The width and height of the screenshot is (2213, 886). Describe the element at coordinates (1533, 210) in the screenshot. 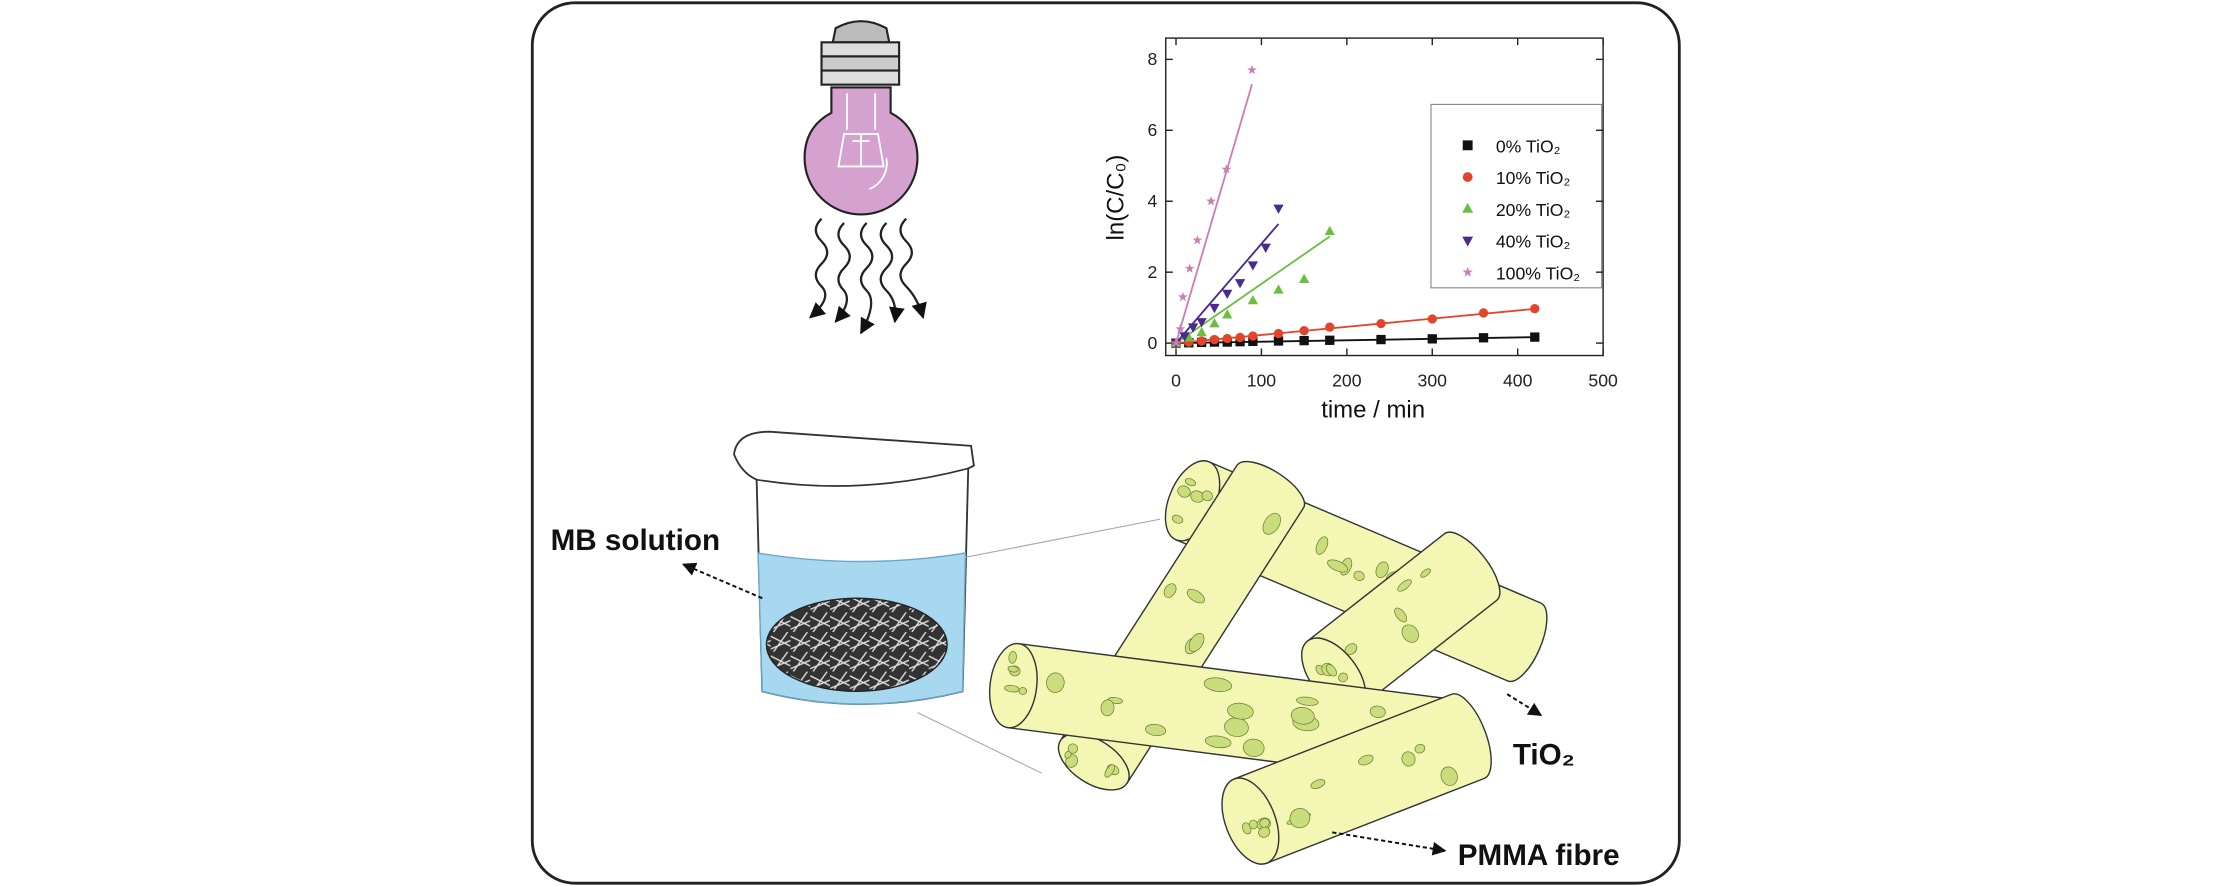

I see `legend-label: 20% TiO₂` at that location.